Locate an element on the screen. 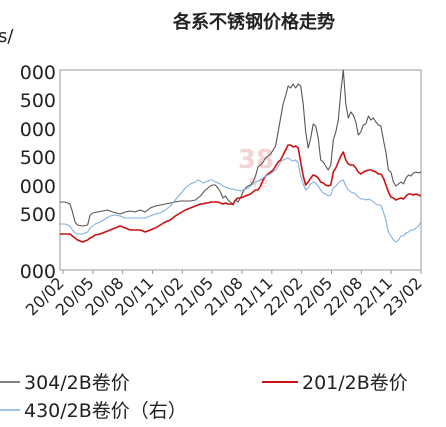 The image size is (446, 427). legend: 304/2B卷价 201/2B卷价 430/2B卷价（右） is located at coordinates (204, 397).